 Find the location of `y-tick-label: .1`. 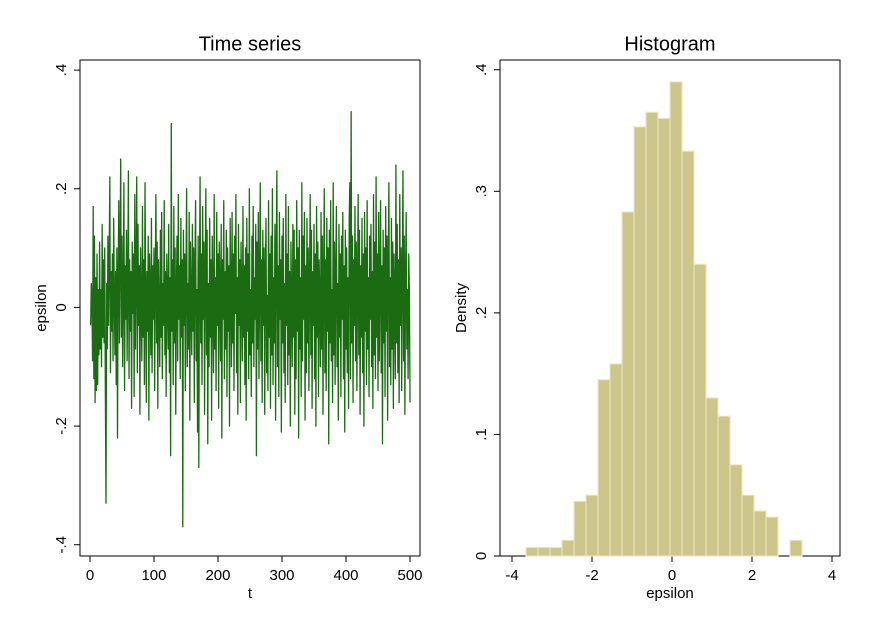

y-tick-label: .1 is located at coordinates (481, 434).